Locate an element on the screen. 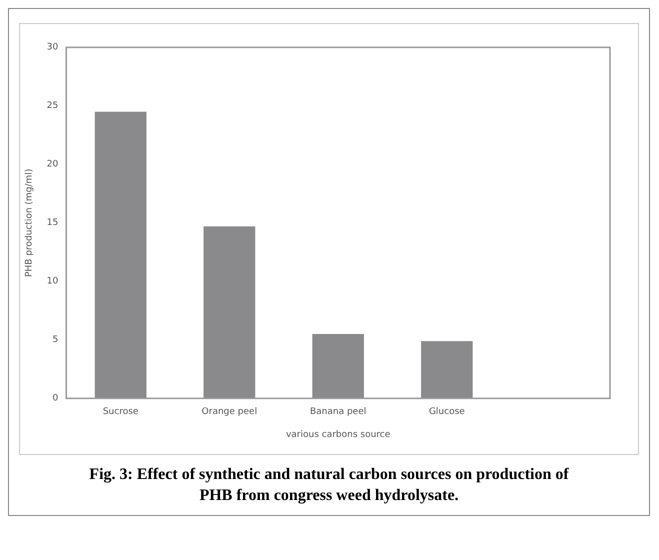  caption: Fig. 3: Effect of synthetic and natural carbon sources on production of PHB from congress weed hydrolysate. is located at coordinates (329, 485).